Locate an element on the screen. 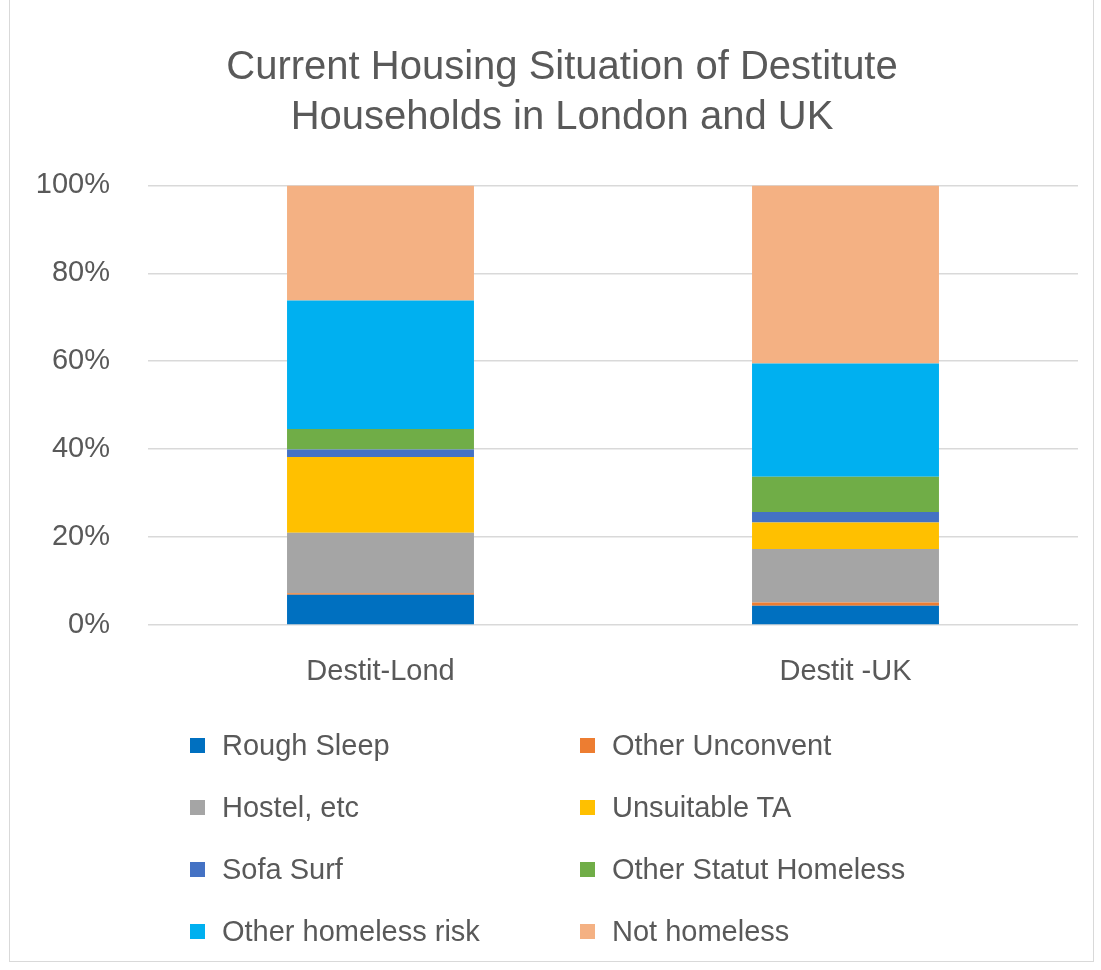 The image size is (1101, 970). y-tick-label: 40% is located at coordinates (80, 447).